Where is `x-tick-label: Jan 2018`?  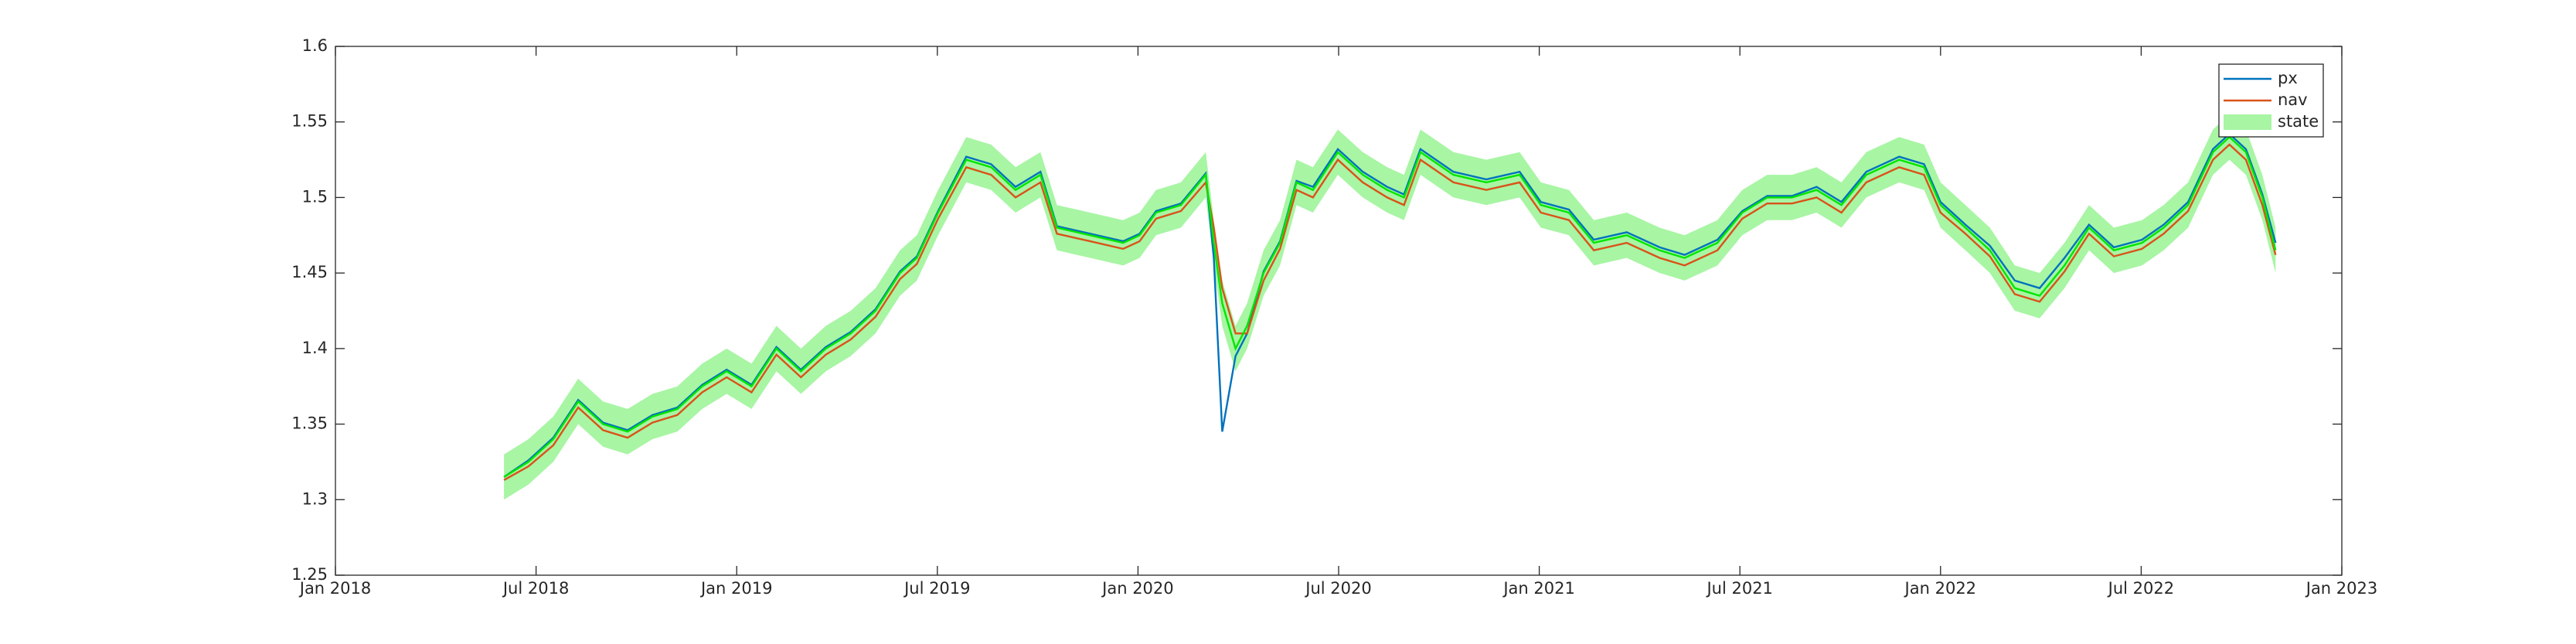 x-tick-label: Jan 2018 is located at coordinates (335, 588).